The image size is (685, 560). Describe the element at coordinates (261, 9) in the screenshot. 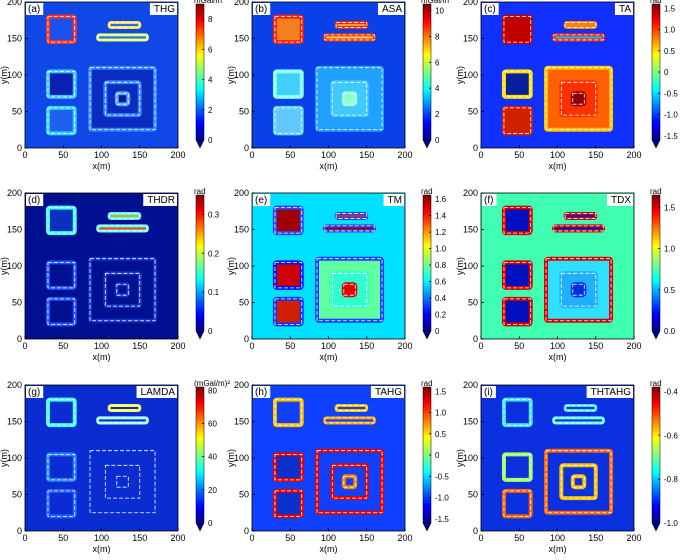

I see `panel-label: (b)` at that location.